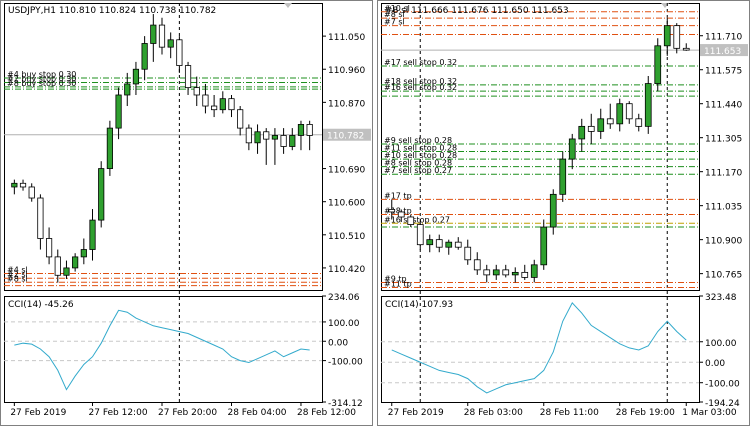 This screenshot has height=430, width=750. I want to click on order-label: #8 buy stop 0.30, so click(41, 83).